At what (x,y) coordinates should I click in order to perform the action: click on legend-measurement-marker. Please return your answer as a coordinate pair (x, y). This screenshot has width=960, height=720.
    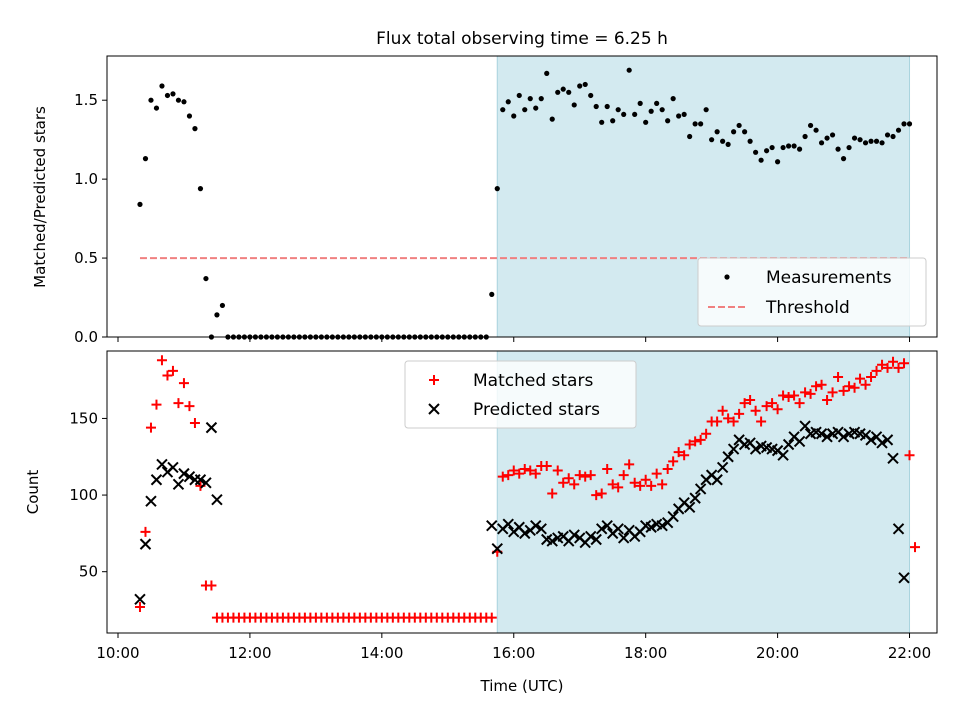
    Looking at the image, I should click on (727, 277).